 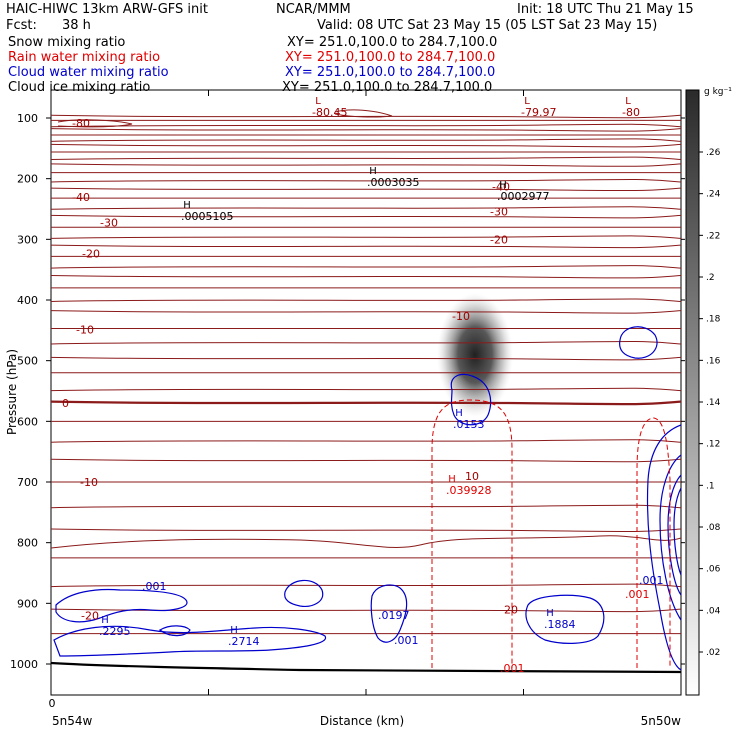 I want to click on x-start-label: 5n54w, so click(x=72, y=721).